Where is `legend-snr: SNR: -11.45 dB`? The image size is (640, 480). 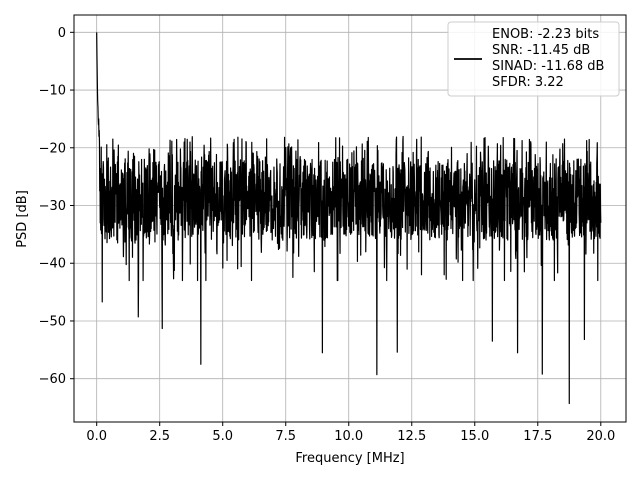
legend-snr: SNR: -11.45 dB is located at coordinates (541, 50).